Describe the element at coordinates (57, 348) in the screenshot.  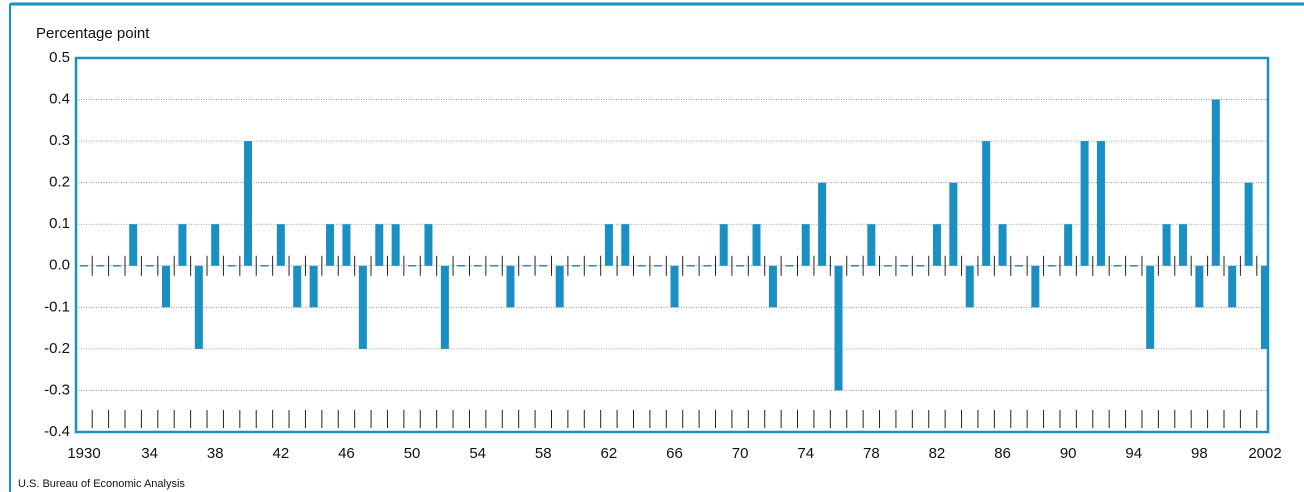
I see `y-tick-label: -0.2` at that location.